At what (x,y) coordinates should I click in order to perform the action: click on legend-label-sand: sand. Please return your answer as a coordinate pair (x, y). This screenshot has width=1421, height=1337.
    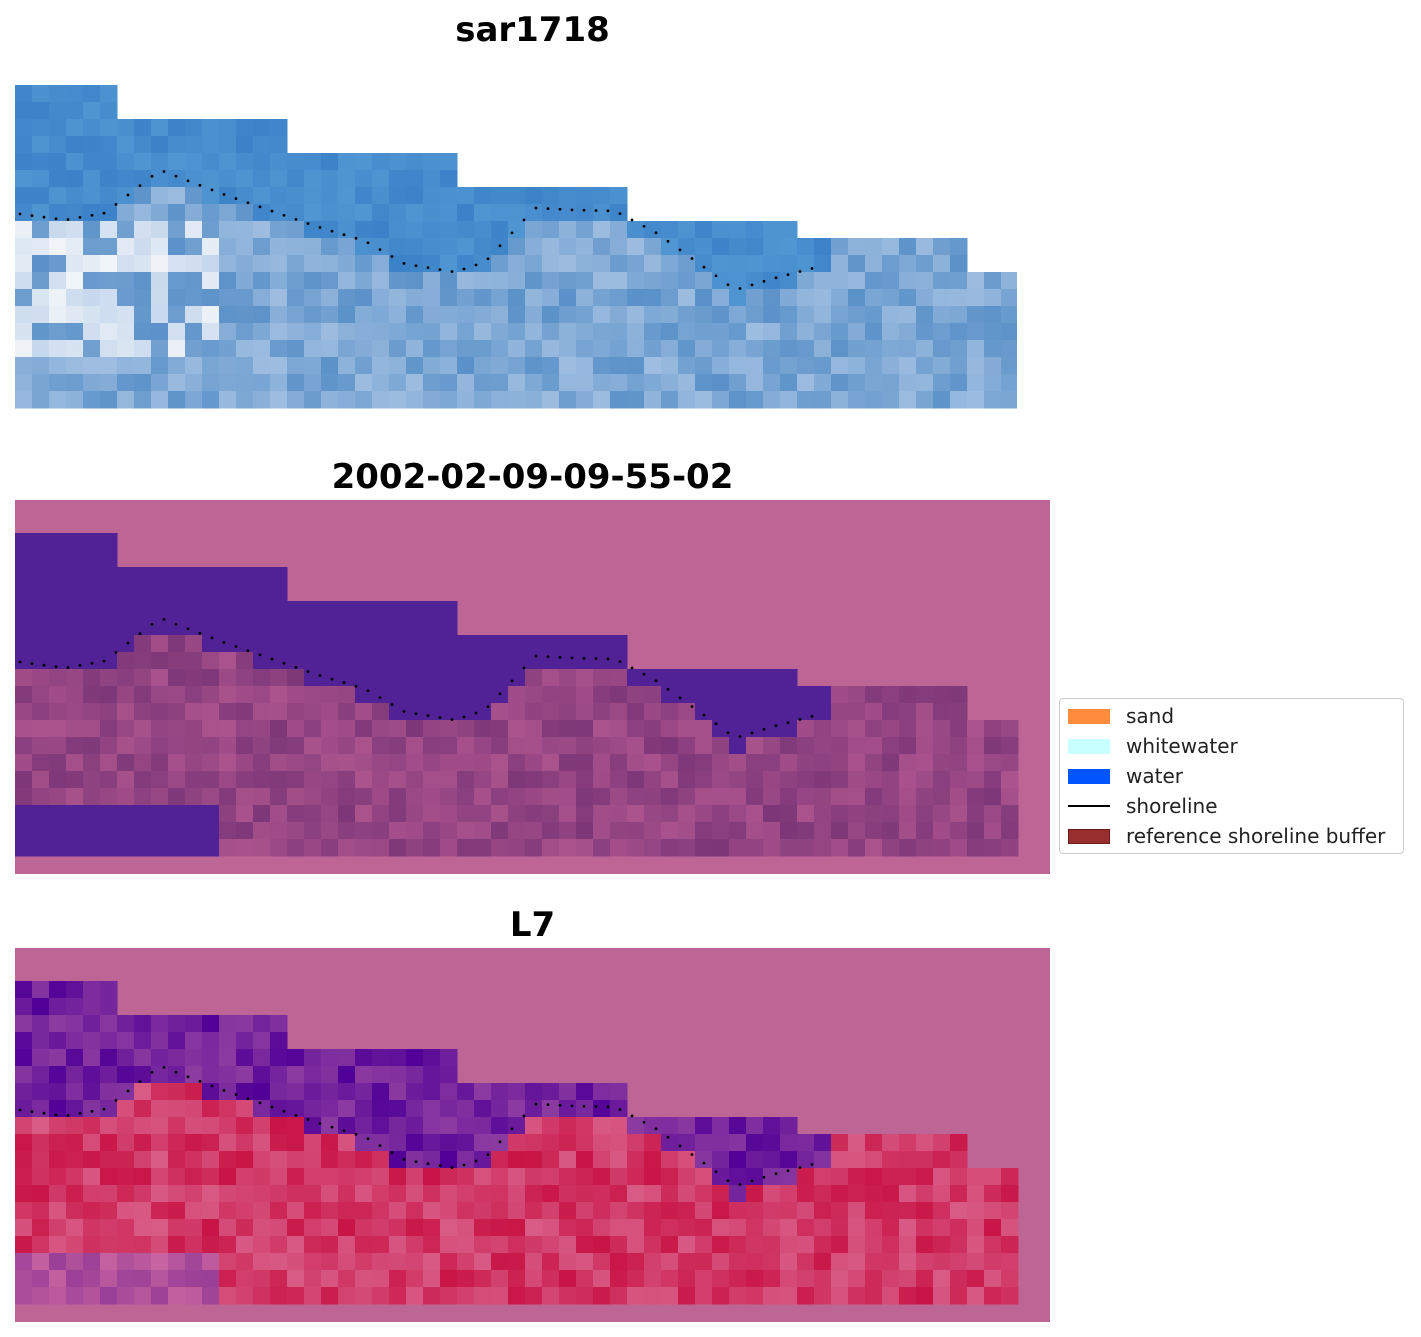
    Looking at the image, I should click on (1150, 716).